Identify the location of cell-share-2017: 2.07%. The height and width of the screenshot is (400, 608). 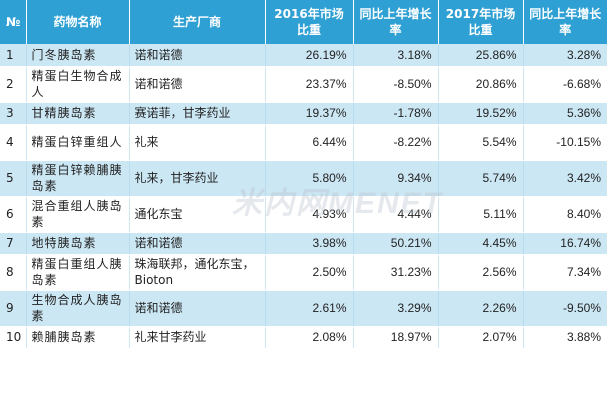
(481, 337).